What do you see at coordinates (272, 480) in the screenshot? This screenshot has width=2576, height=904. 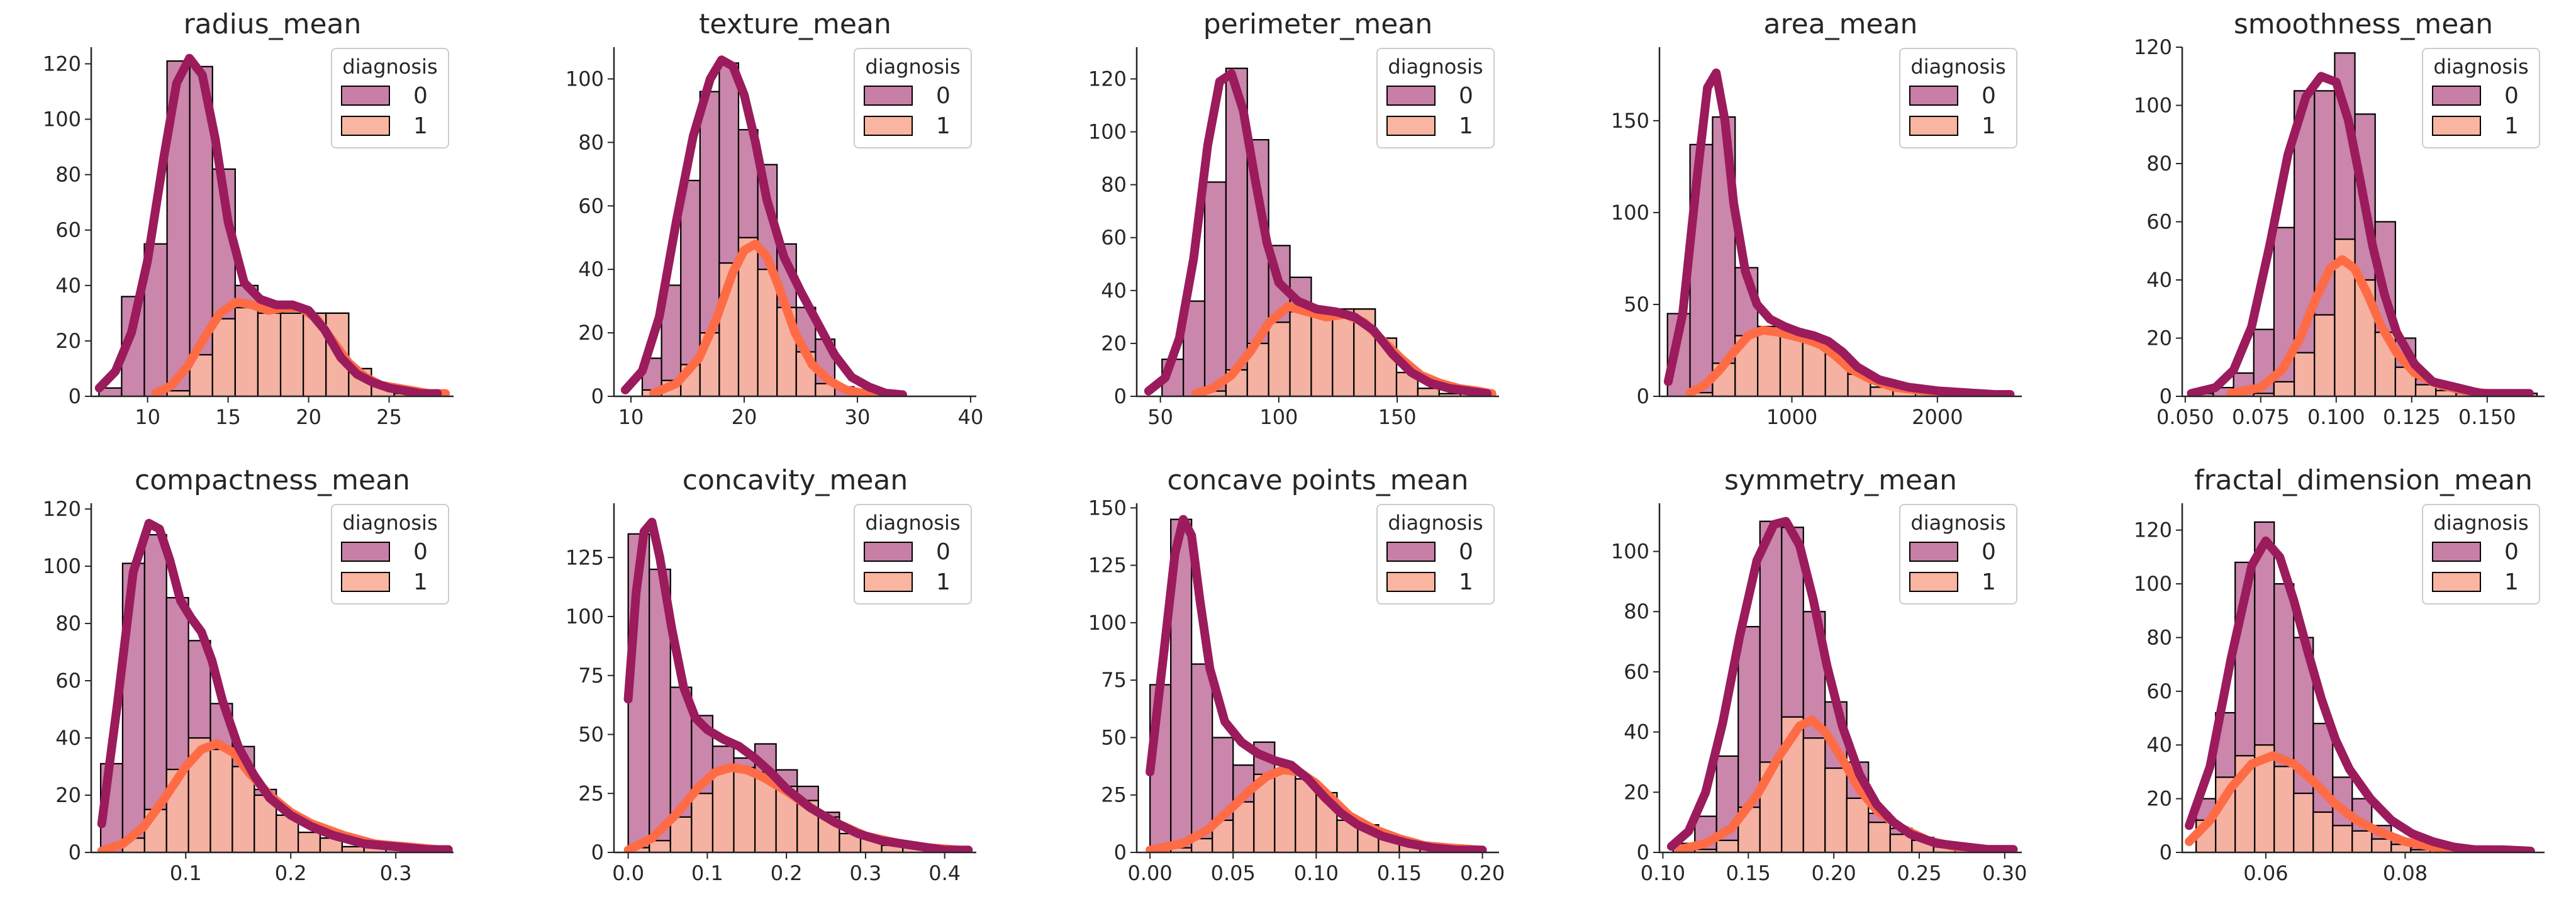 I see `chart-title: compactness_mean` at bounding box center [272, 480].